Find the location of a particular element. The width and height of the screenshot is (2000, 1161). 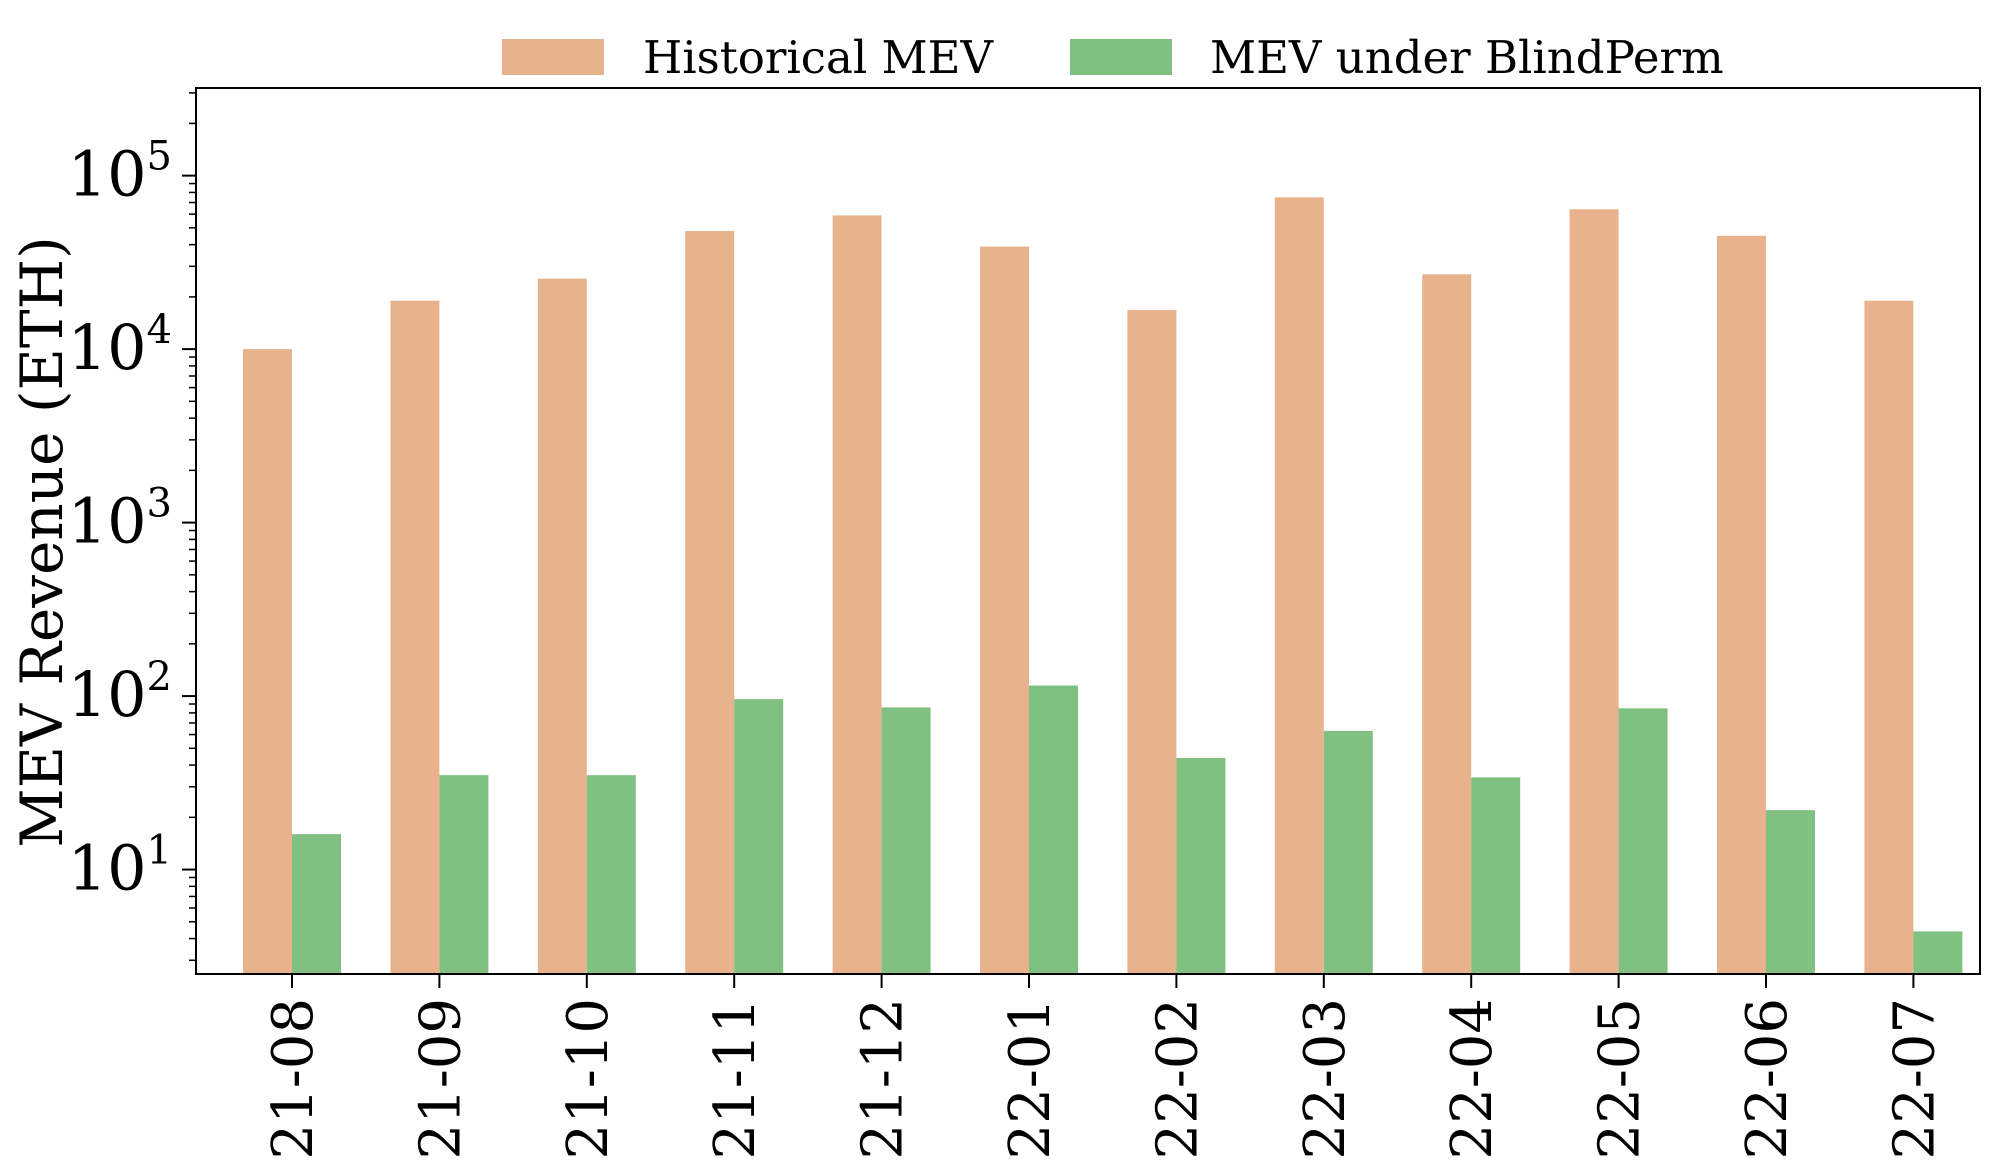

legend: Historical MEV MEV under BlindPerm is located at coordinates (1113, 57).